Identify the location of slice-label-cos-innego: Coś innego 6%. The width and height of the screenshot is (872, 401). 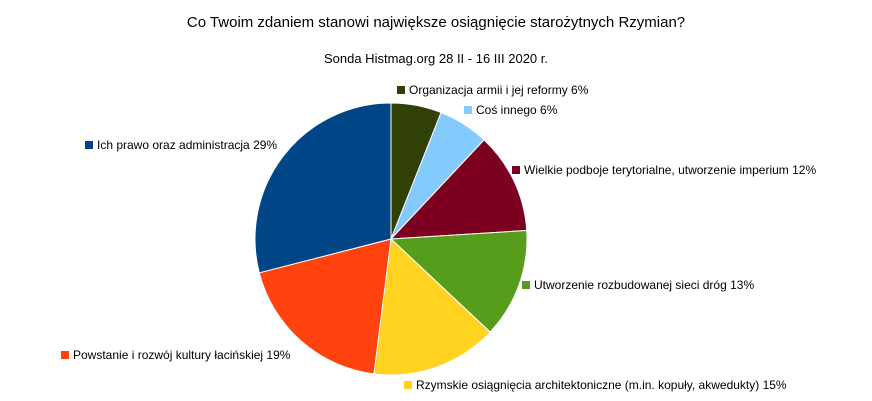
(510, 110).